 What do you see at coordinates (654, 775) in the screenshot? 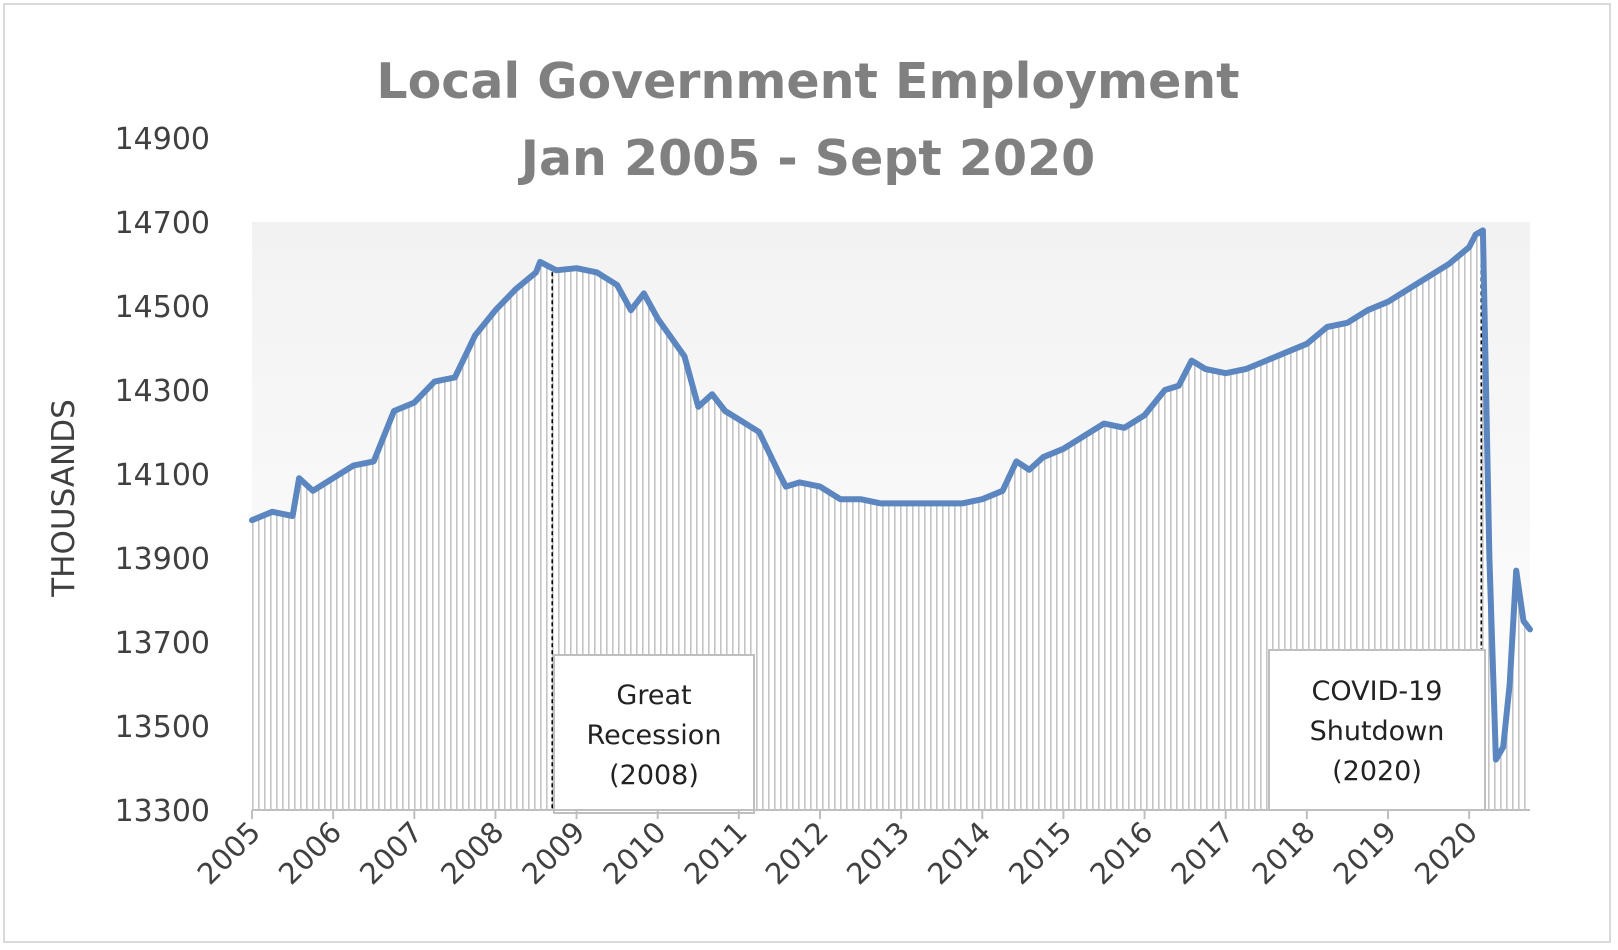
I see `annotation-label: (2008)` at bounding box center [654, 775].